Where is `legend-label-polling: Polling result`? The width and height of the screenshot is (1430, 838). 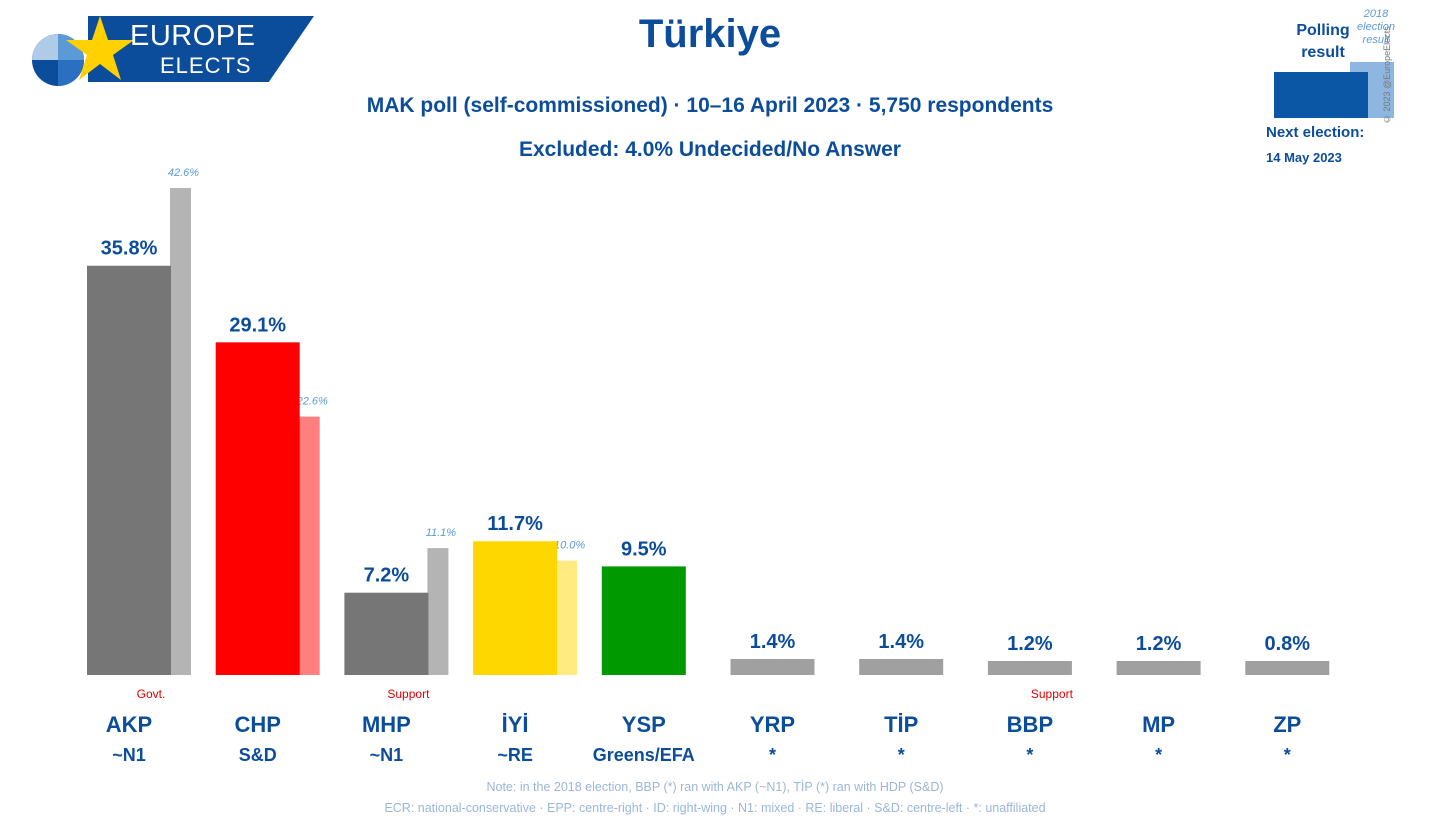
legend-label-polling: Polling result is located at coordinates (1323, 41).